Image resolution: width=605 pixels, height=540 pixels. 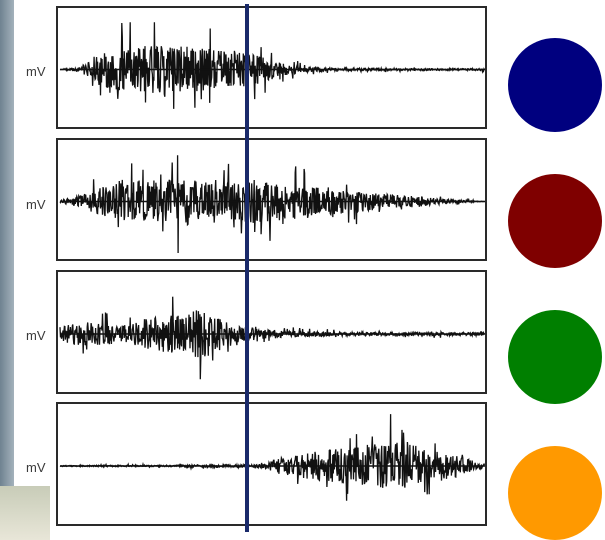 I want to click on channel-3-waveform, so click(x=272, y=338).